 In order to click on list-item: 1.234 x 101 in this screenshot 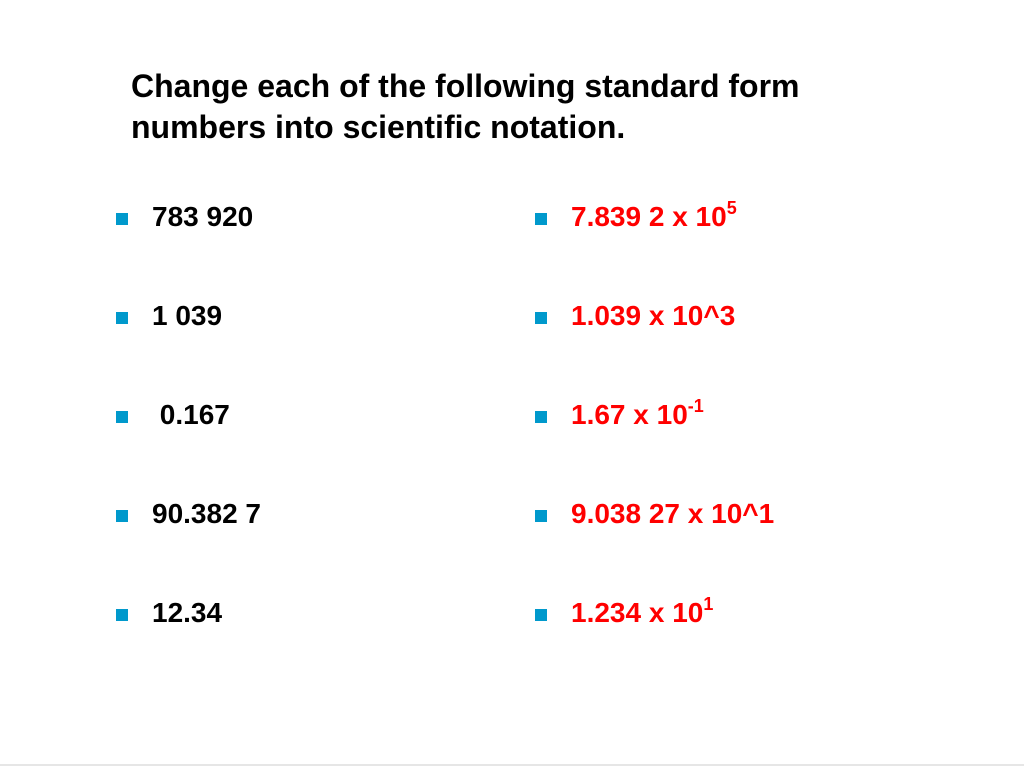, I will do `click(770, 641)`.